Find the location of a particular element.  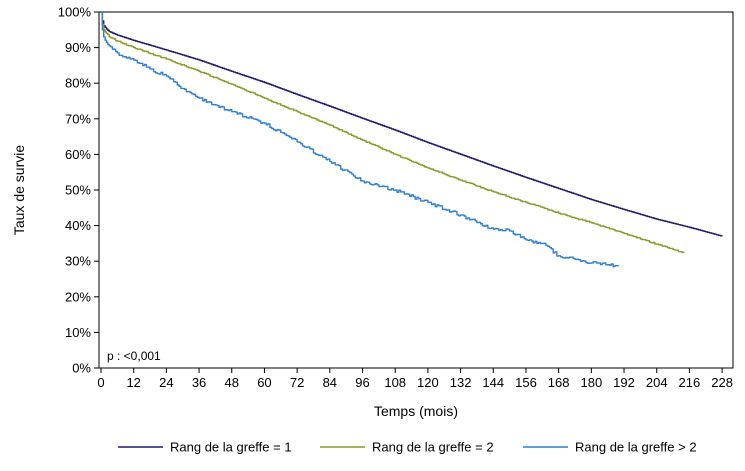

x-tick-label: 36 is located at coordinates (199, 382).